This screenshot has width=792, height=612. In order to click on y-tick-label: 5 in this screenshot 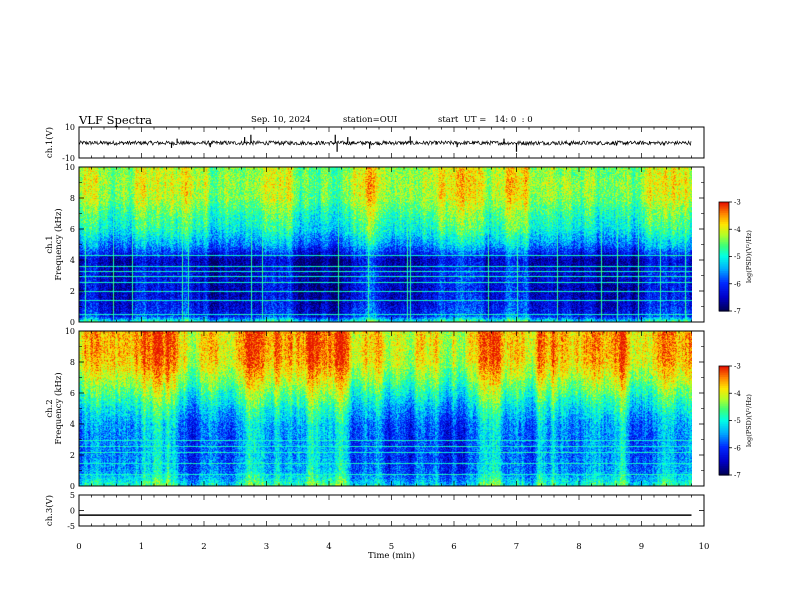, I will do `click(72, 495)`.